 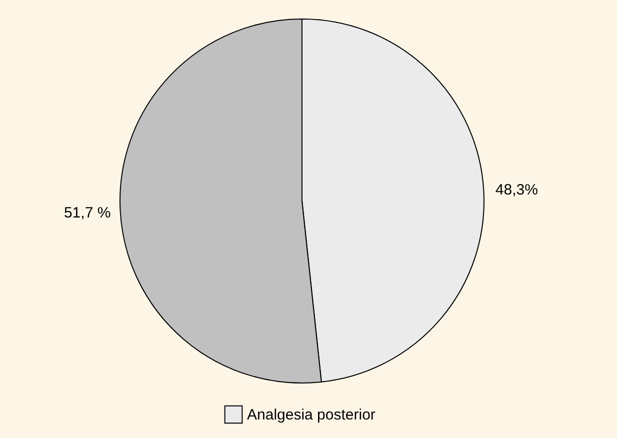 I want to click on legend-label: Analgesia posterior, so click(x=311, y=415).